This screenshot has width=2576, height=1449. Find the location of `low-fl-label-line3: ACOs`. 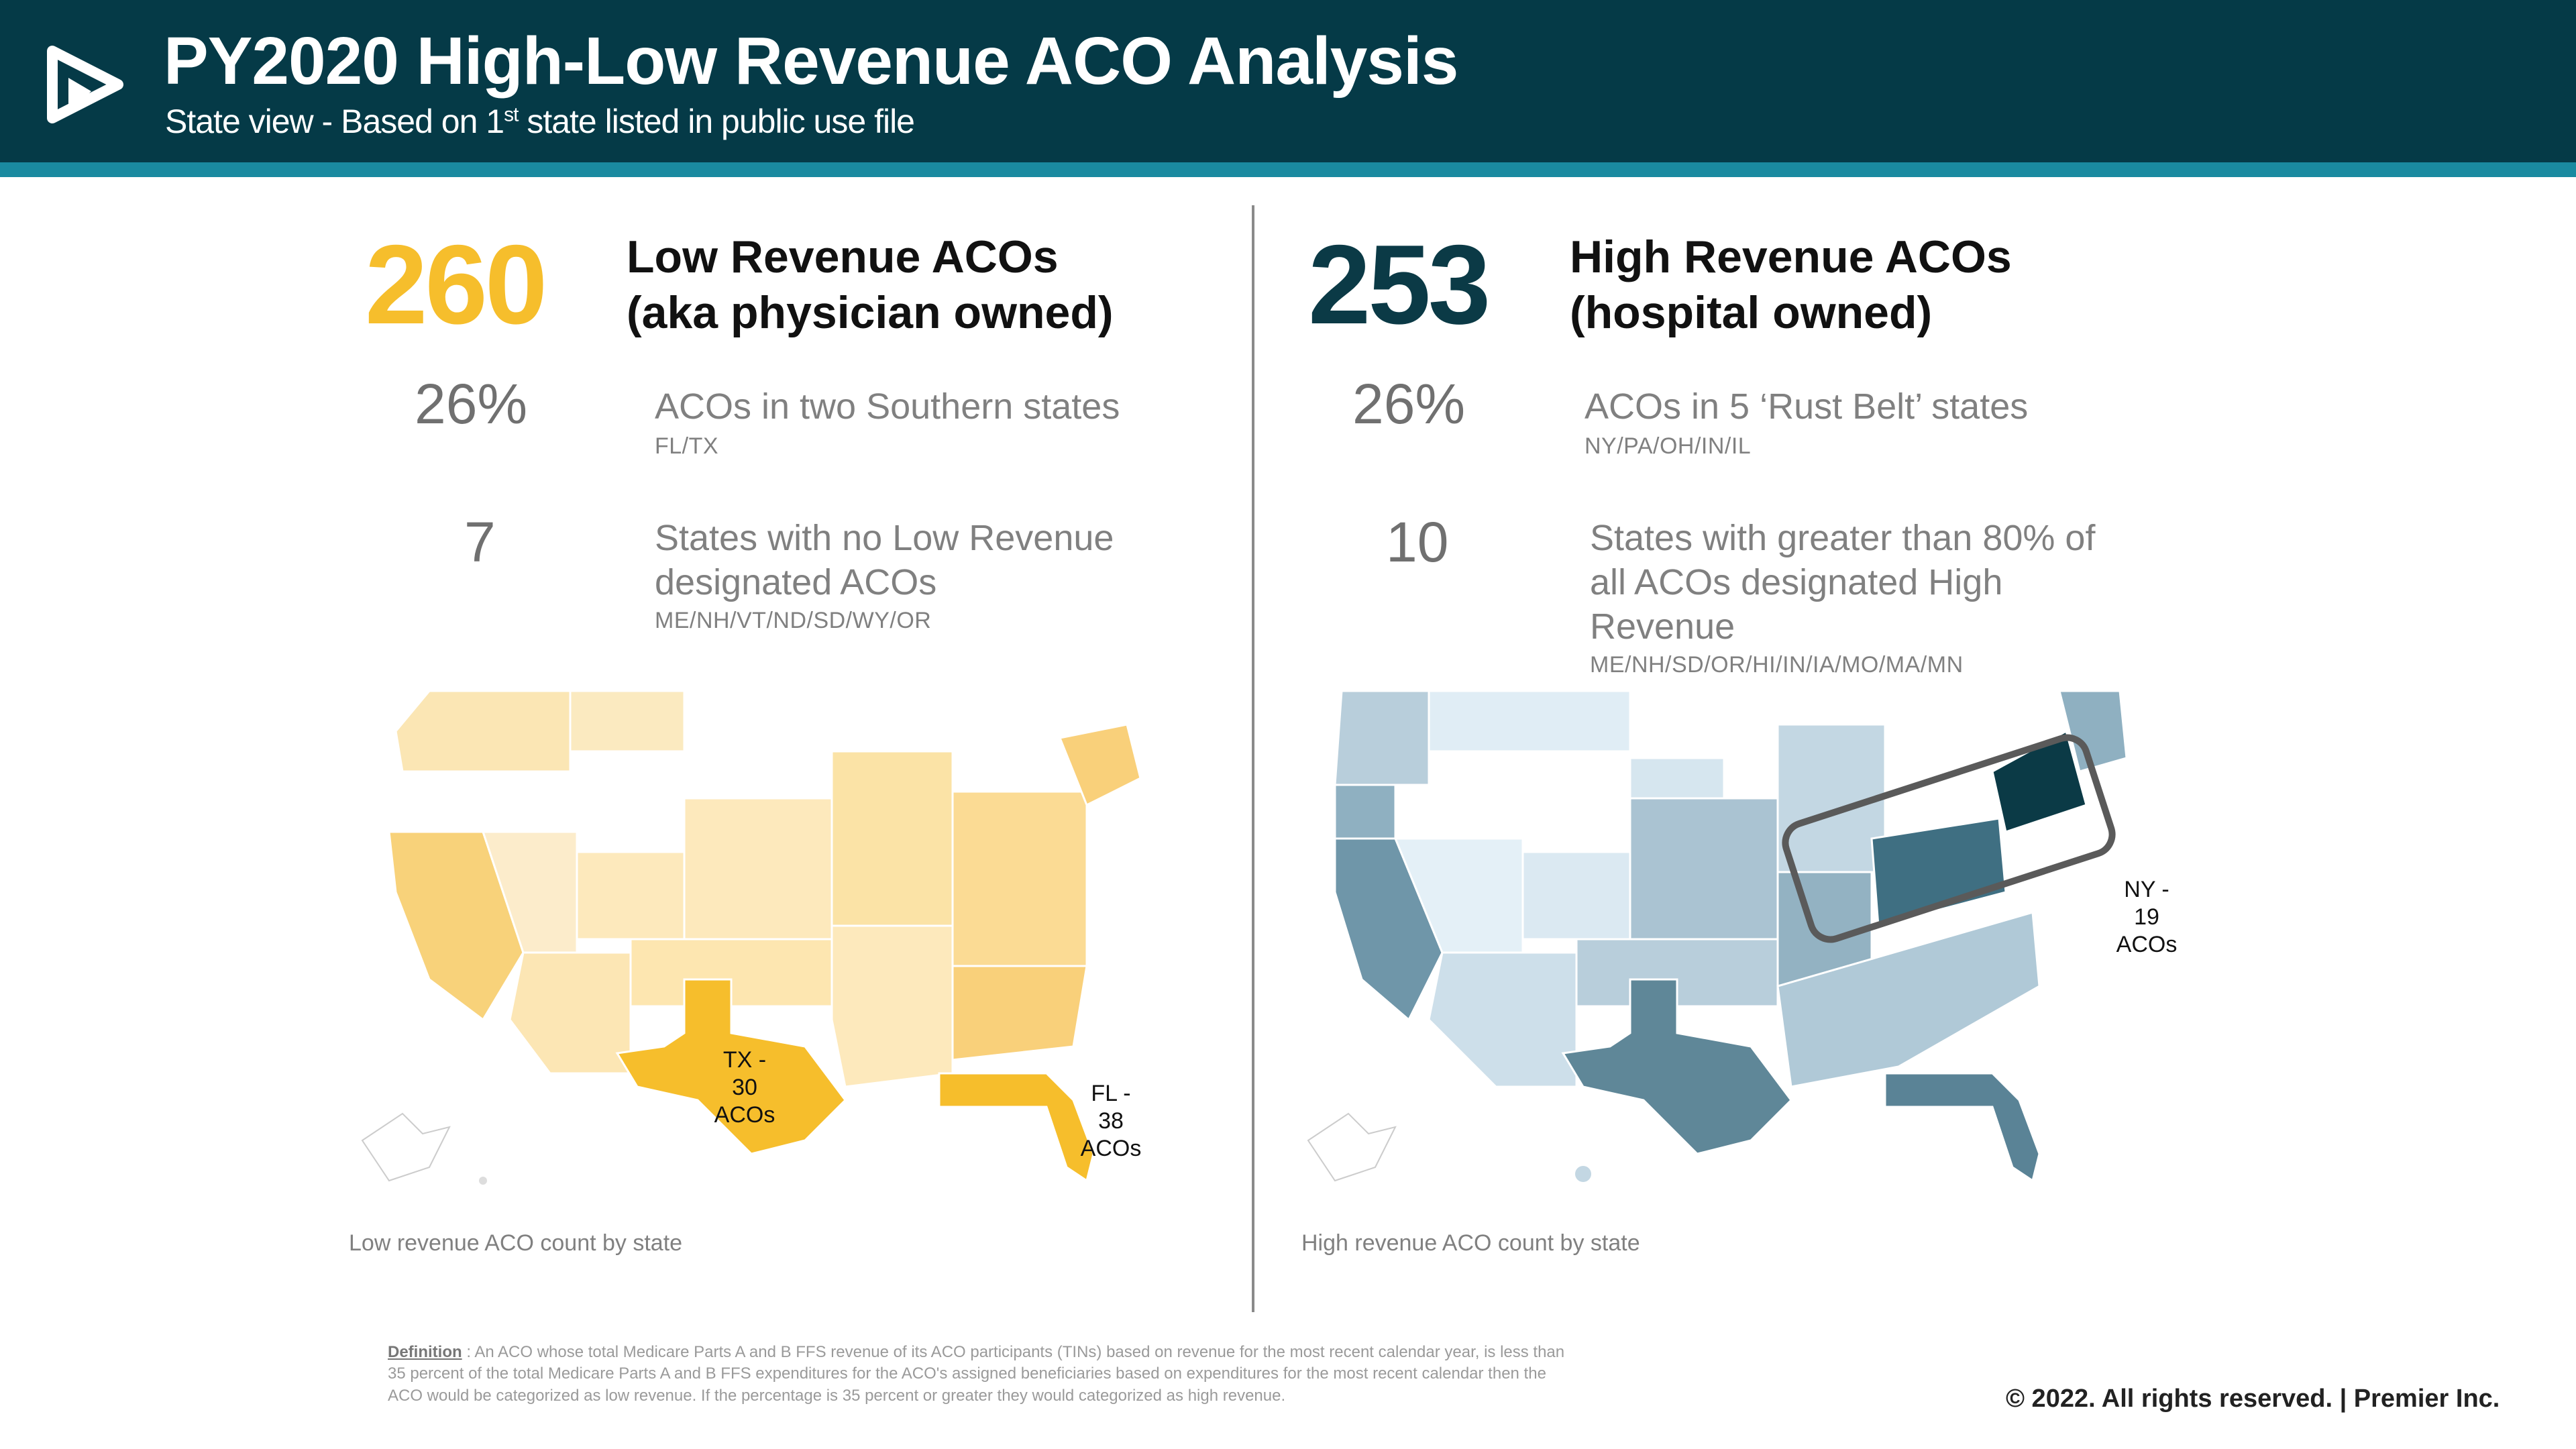

low-fl-label-line3: ACOs is located at coordinates (1111, 1148).